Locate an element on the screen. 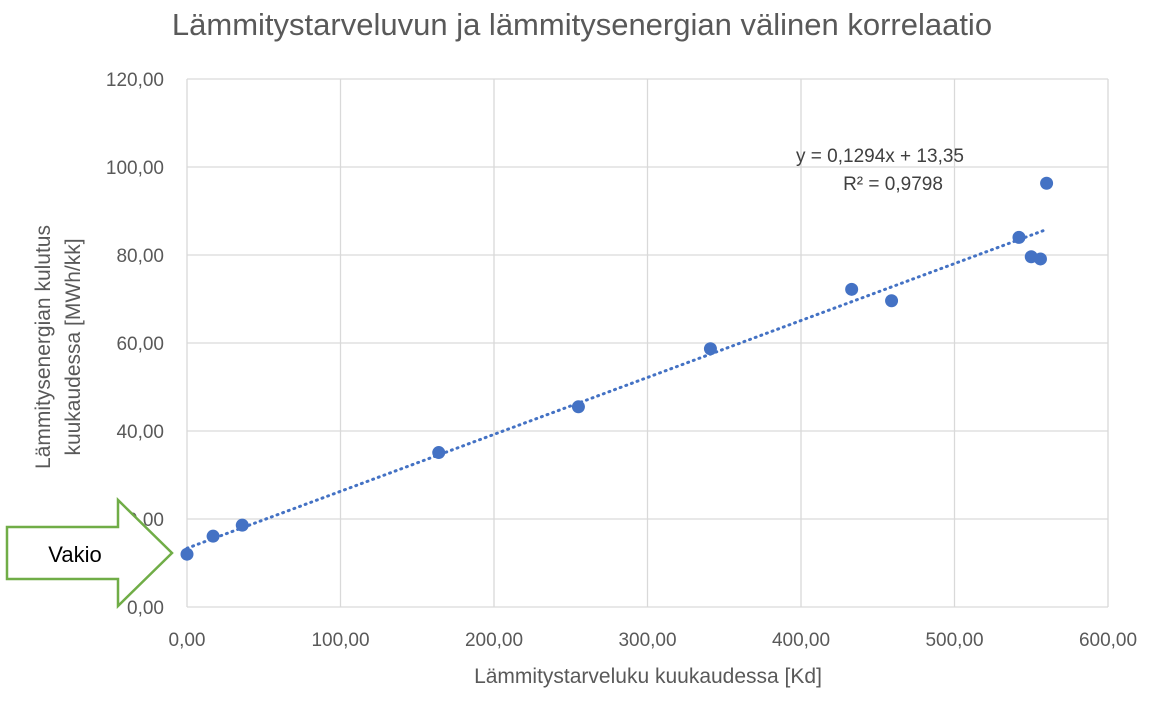 This screenshot has width=1164, height=722. x-tick-label-3: 300,00 is located at coordinates (647, 640).